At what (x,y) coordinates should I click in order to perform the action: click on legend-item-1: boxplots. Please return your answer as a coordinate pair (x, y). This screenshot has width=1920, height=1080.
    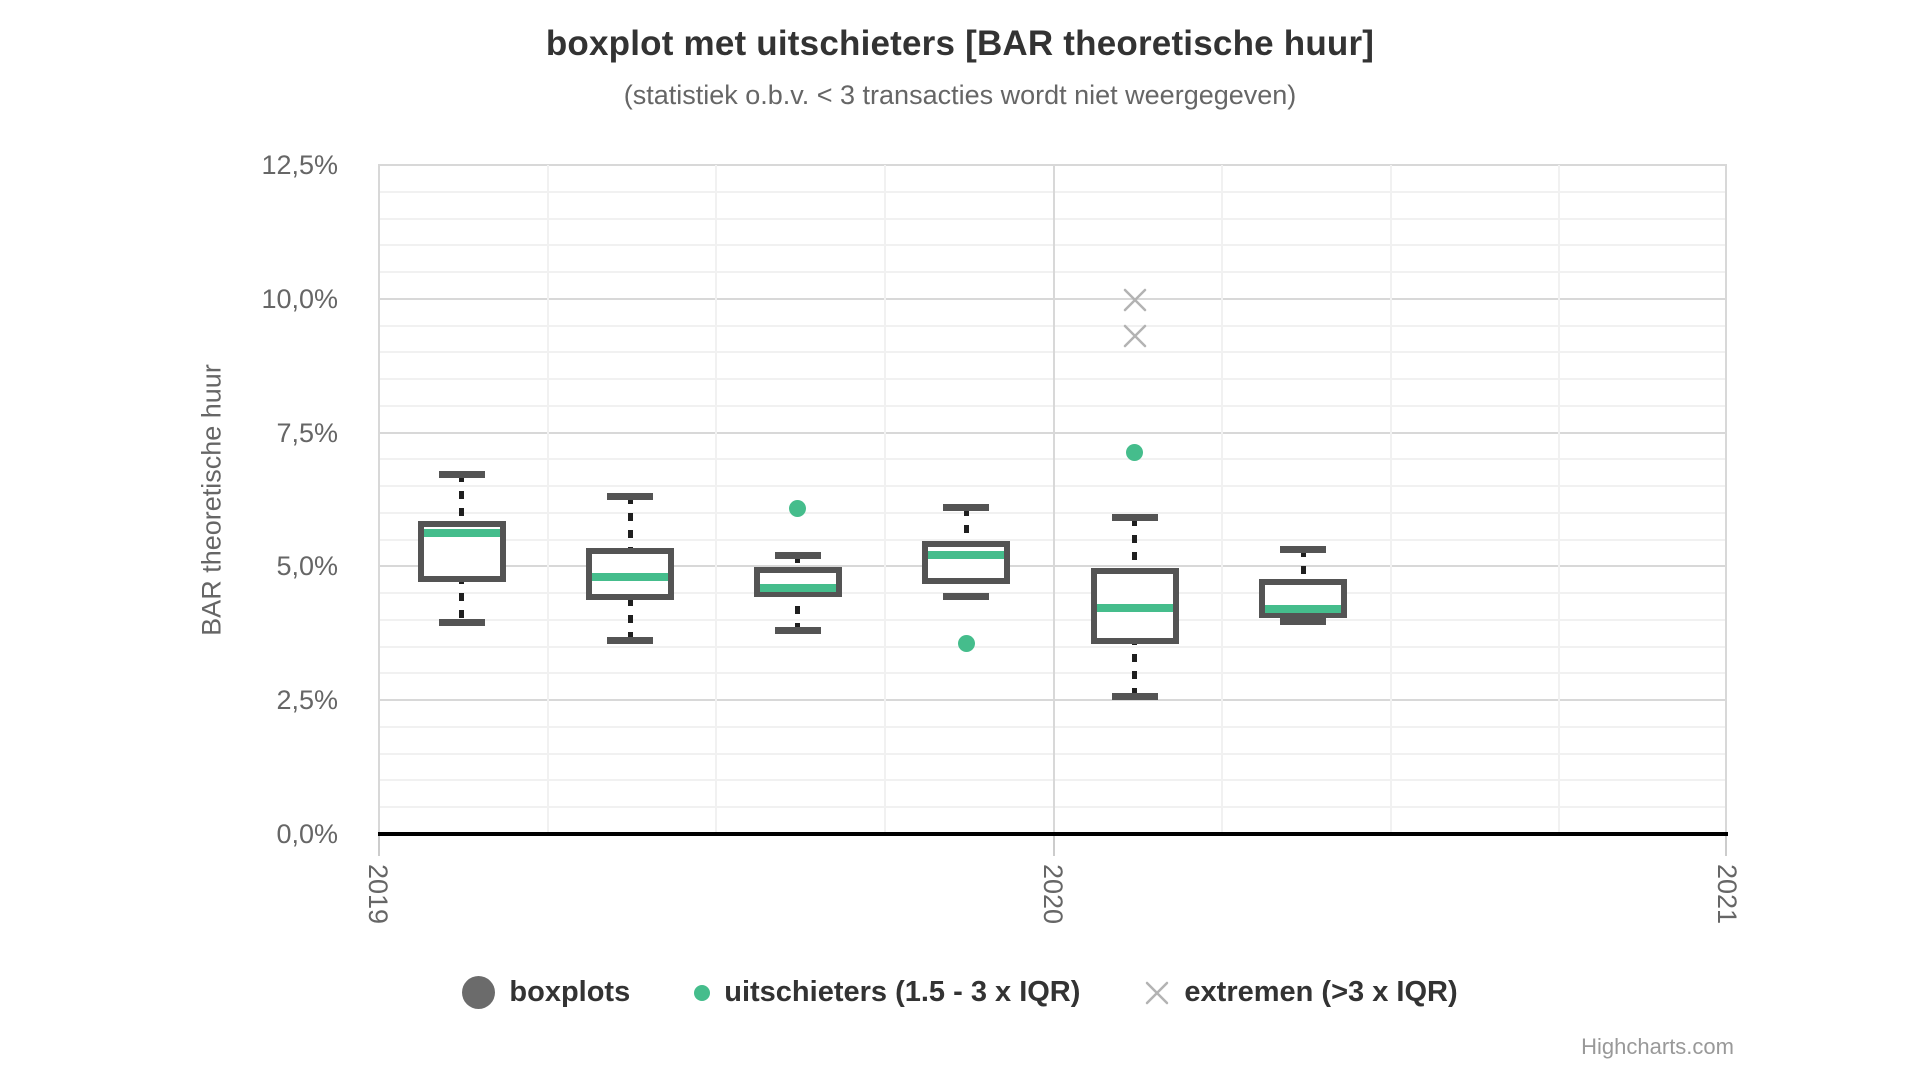
    Looking at the image, I should click on (546, 992).